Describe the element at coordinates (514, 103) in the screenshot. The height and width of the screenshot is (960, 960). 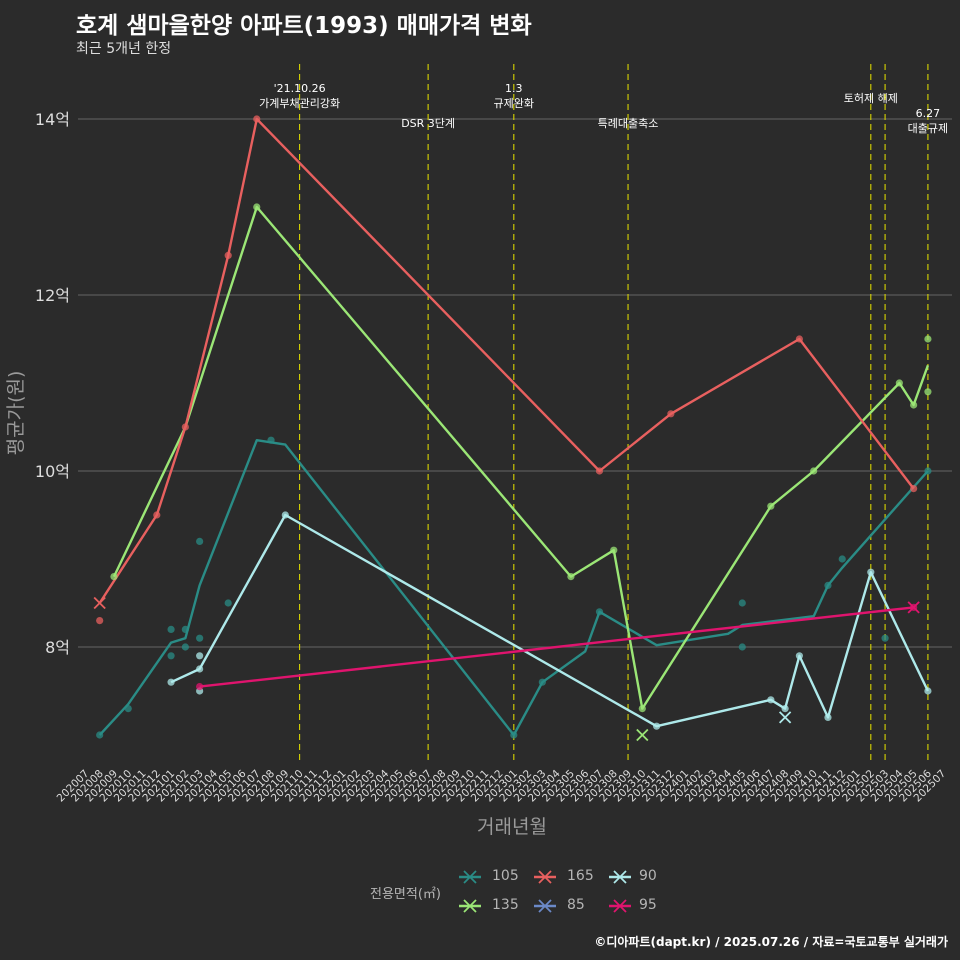
I see `event-label: 규제완화` at that location.